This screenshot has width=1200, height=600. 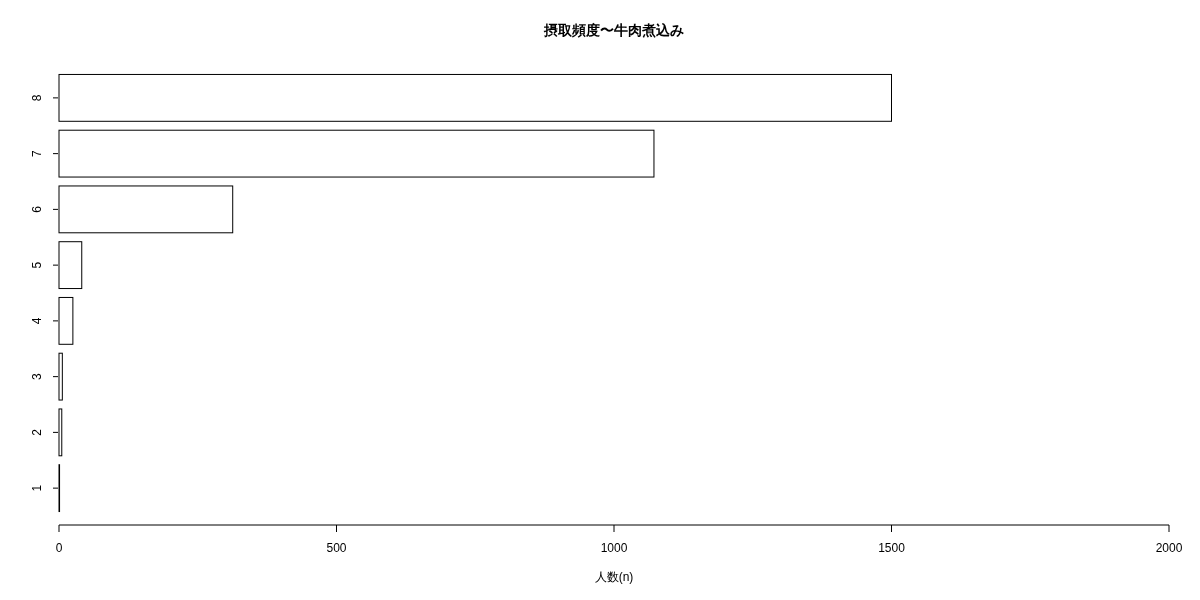 I want to click on y-tick-label: 4, so click(x=37, y=321).